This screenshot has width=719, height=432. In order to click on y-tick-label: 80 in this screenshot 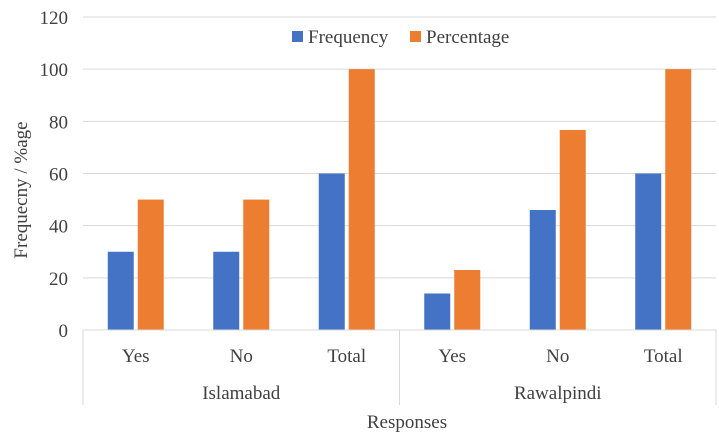, I will do `click(58, 122)`.